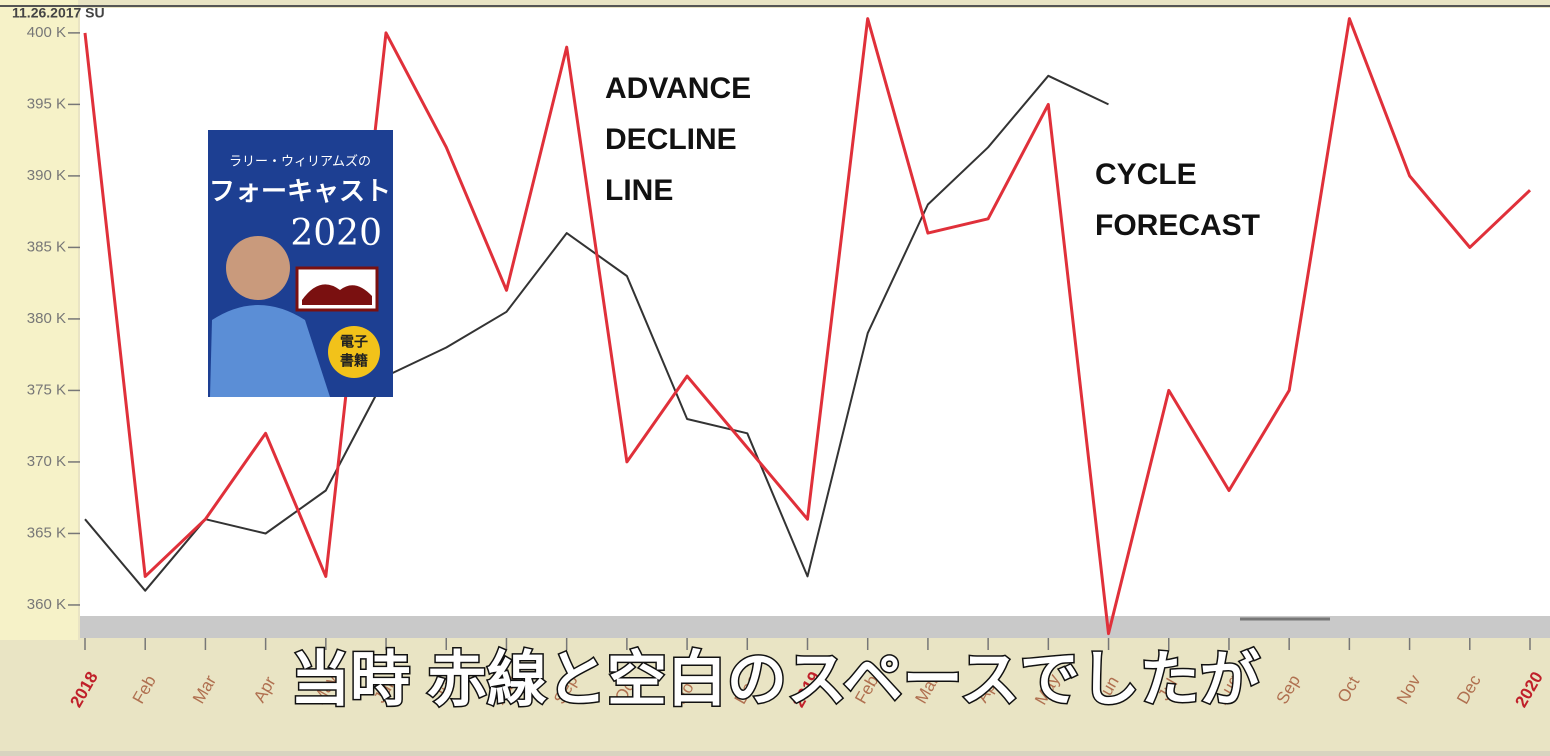 The width and height of the screenshot is (1550, 756). I want to click on annotation: FORECAST, so click(1177, 225).